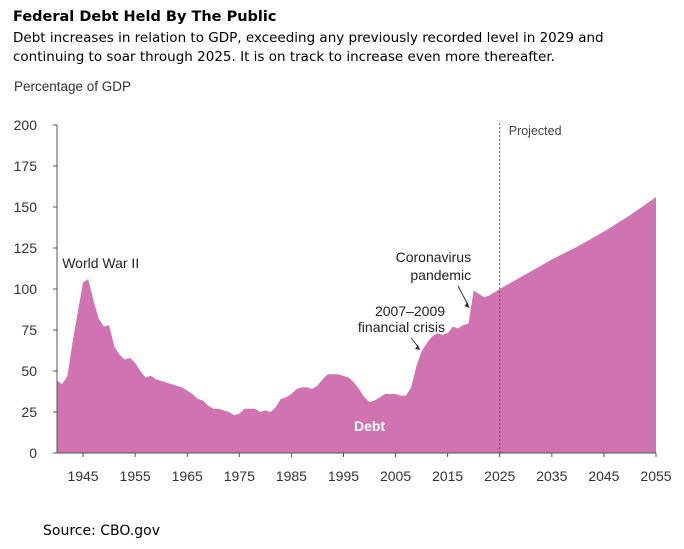 The image size is (684, 549). Describe the element at coordinates (369, 426) in the screenshot. I see `debt-series-label: Debt` at that location.